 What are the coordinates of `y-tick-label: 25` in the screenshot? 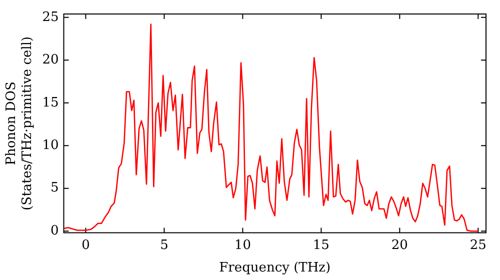 It's located at (50, 17).